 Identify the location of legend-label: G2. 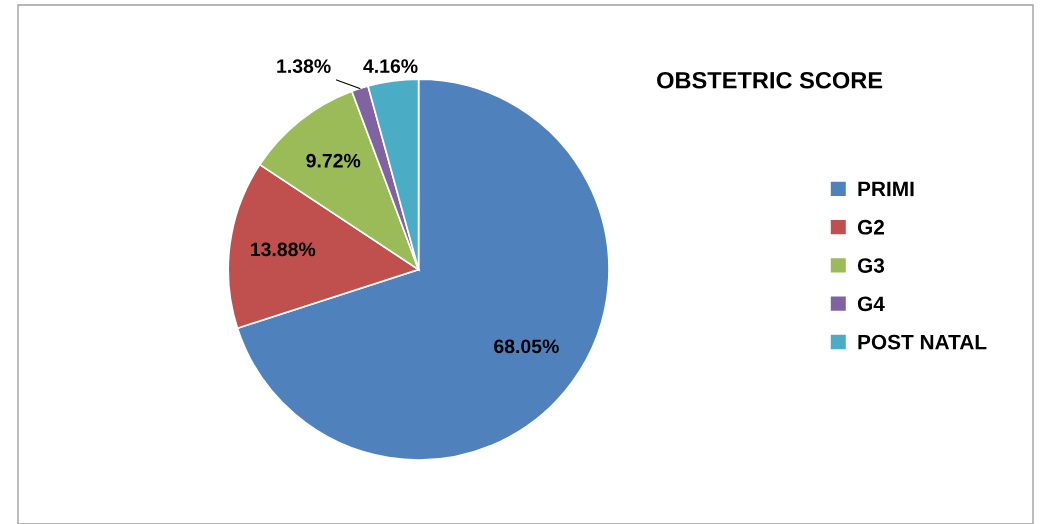
(870, 227).